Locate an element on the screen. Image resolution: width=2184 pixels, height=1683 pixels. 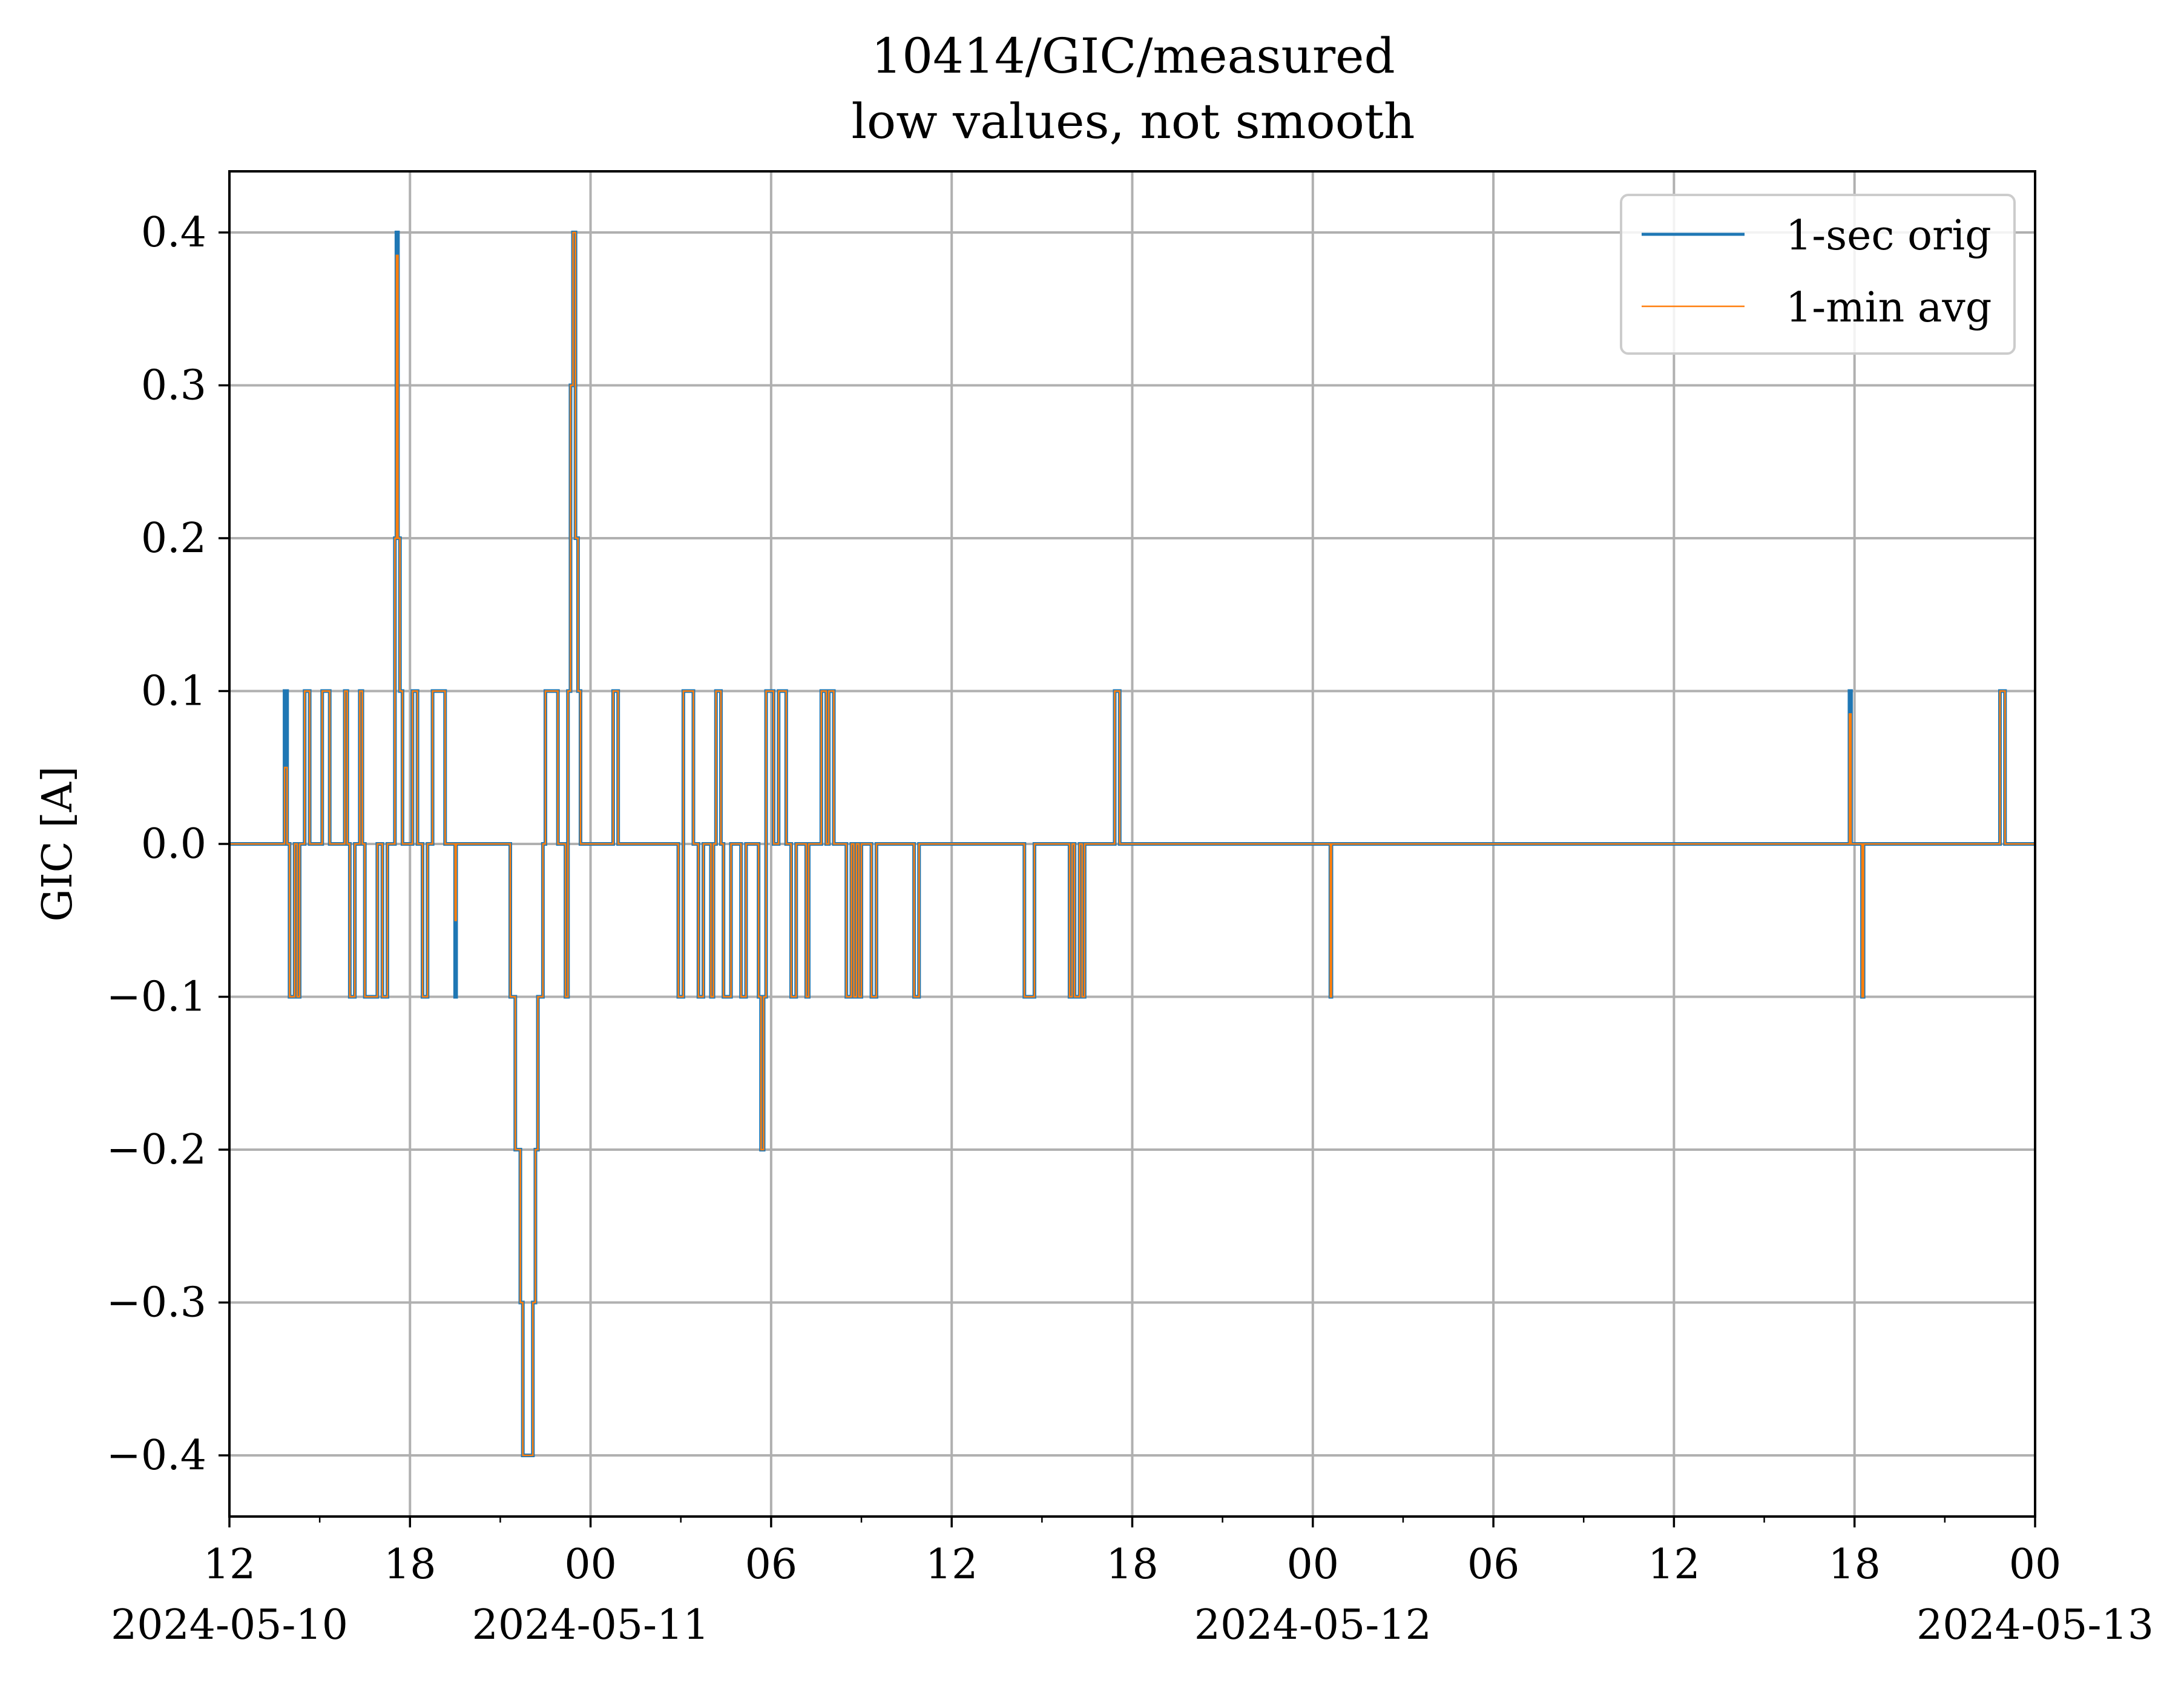
y-tick-label: 0.1 is located at coordinates (173, 692).